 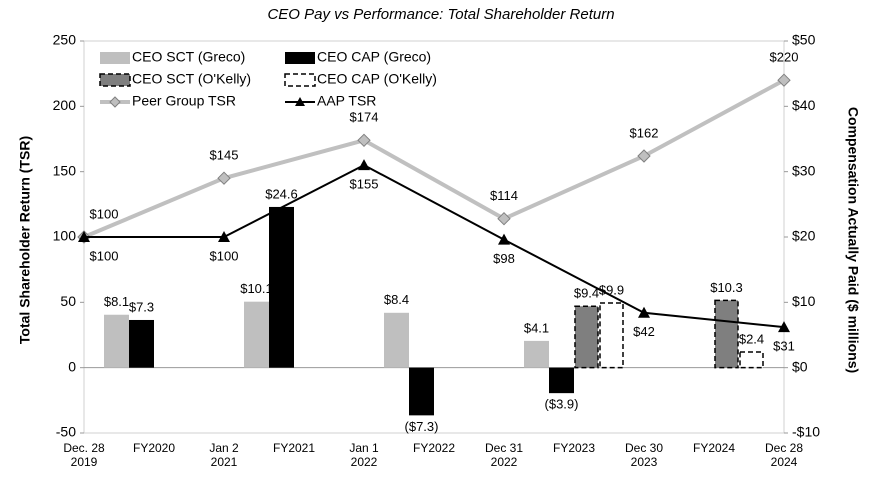 I want to click on bar-value-label: $2.4, so click(x=751, y=338).